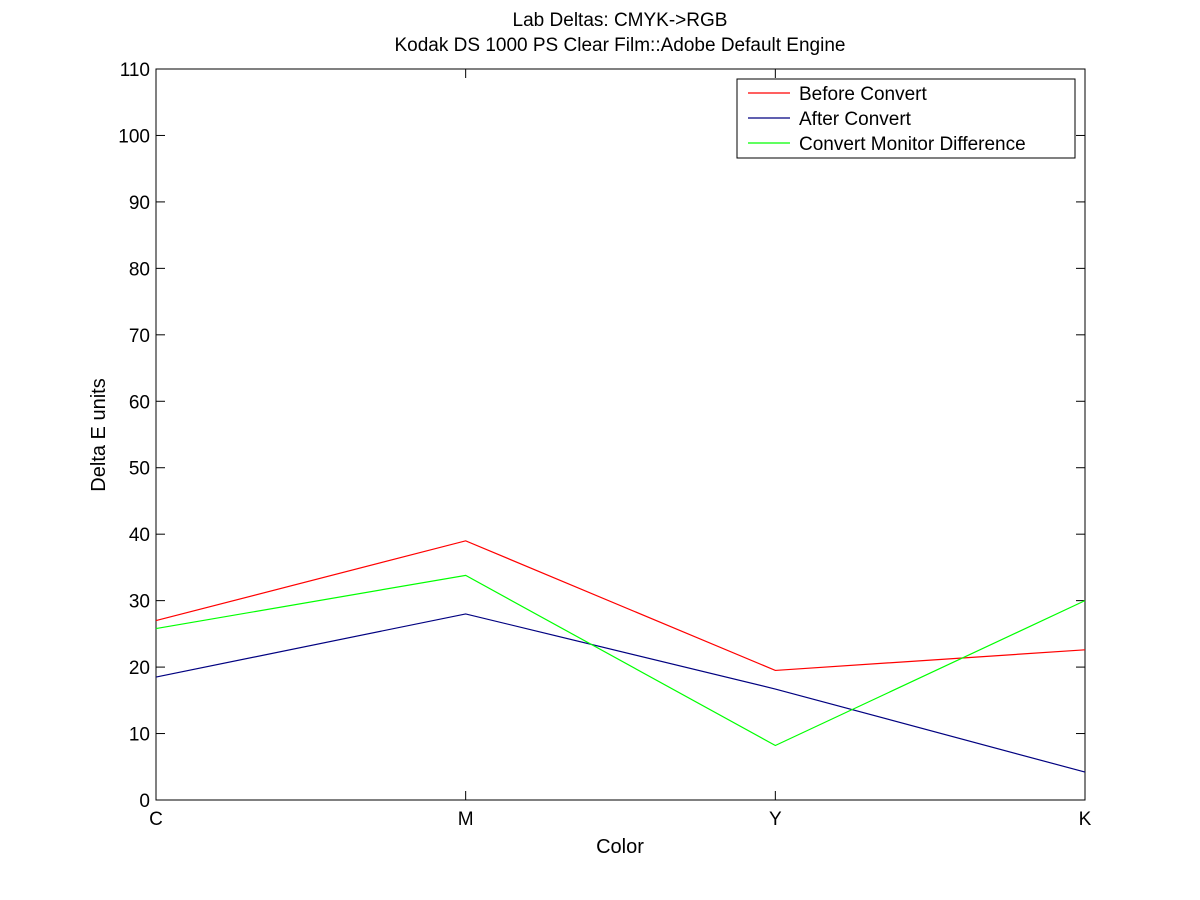 This screenshot has height=900, width=1200. I want to click on legend-label: Before Convert, so click(863, 94).